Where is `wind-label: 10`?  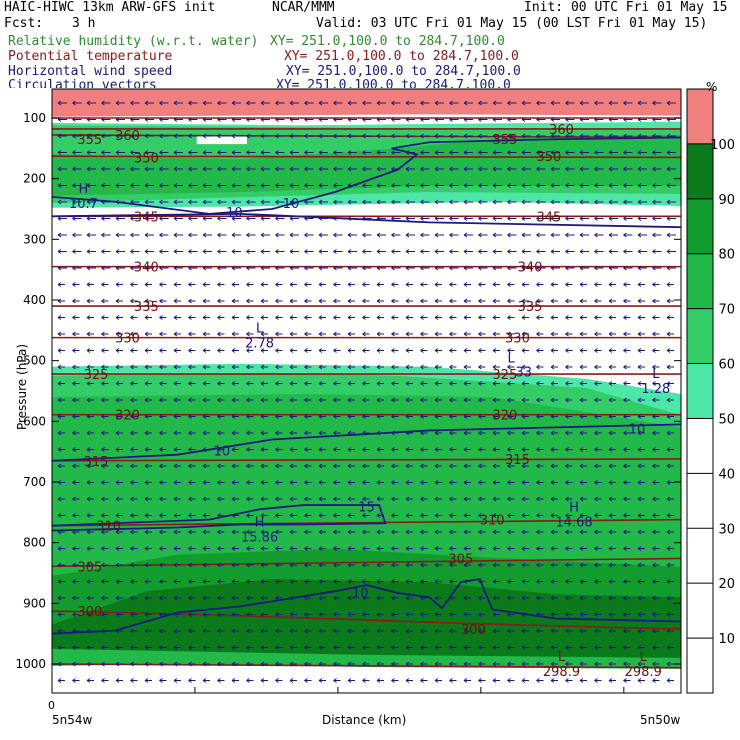
wind-label: 10 is located at coordinates (291, 204).